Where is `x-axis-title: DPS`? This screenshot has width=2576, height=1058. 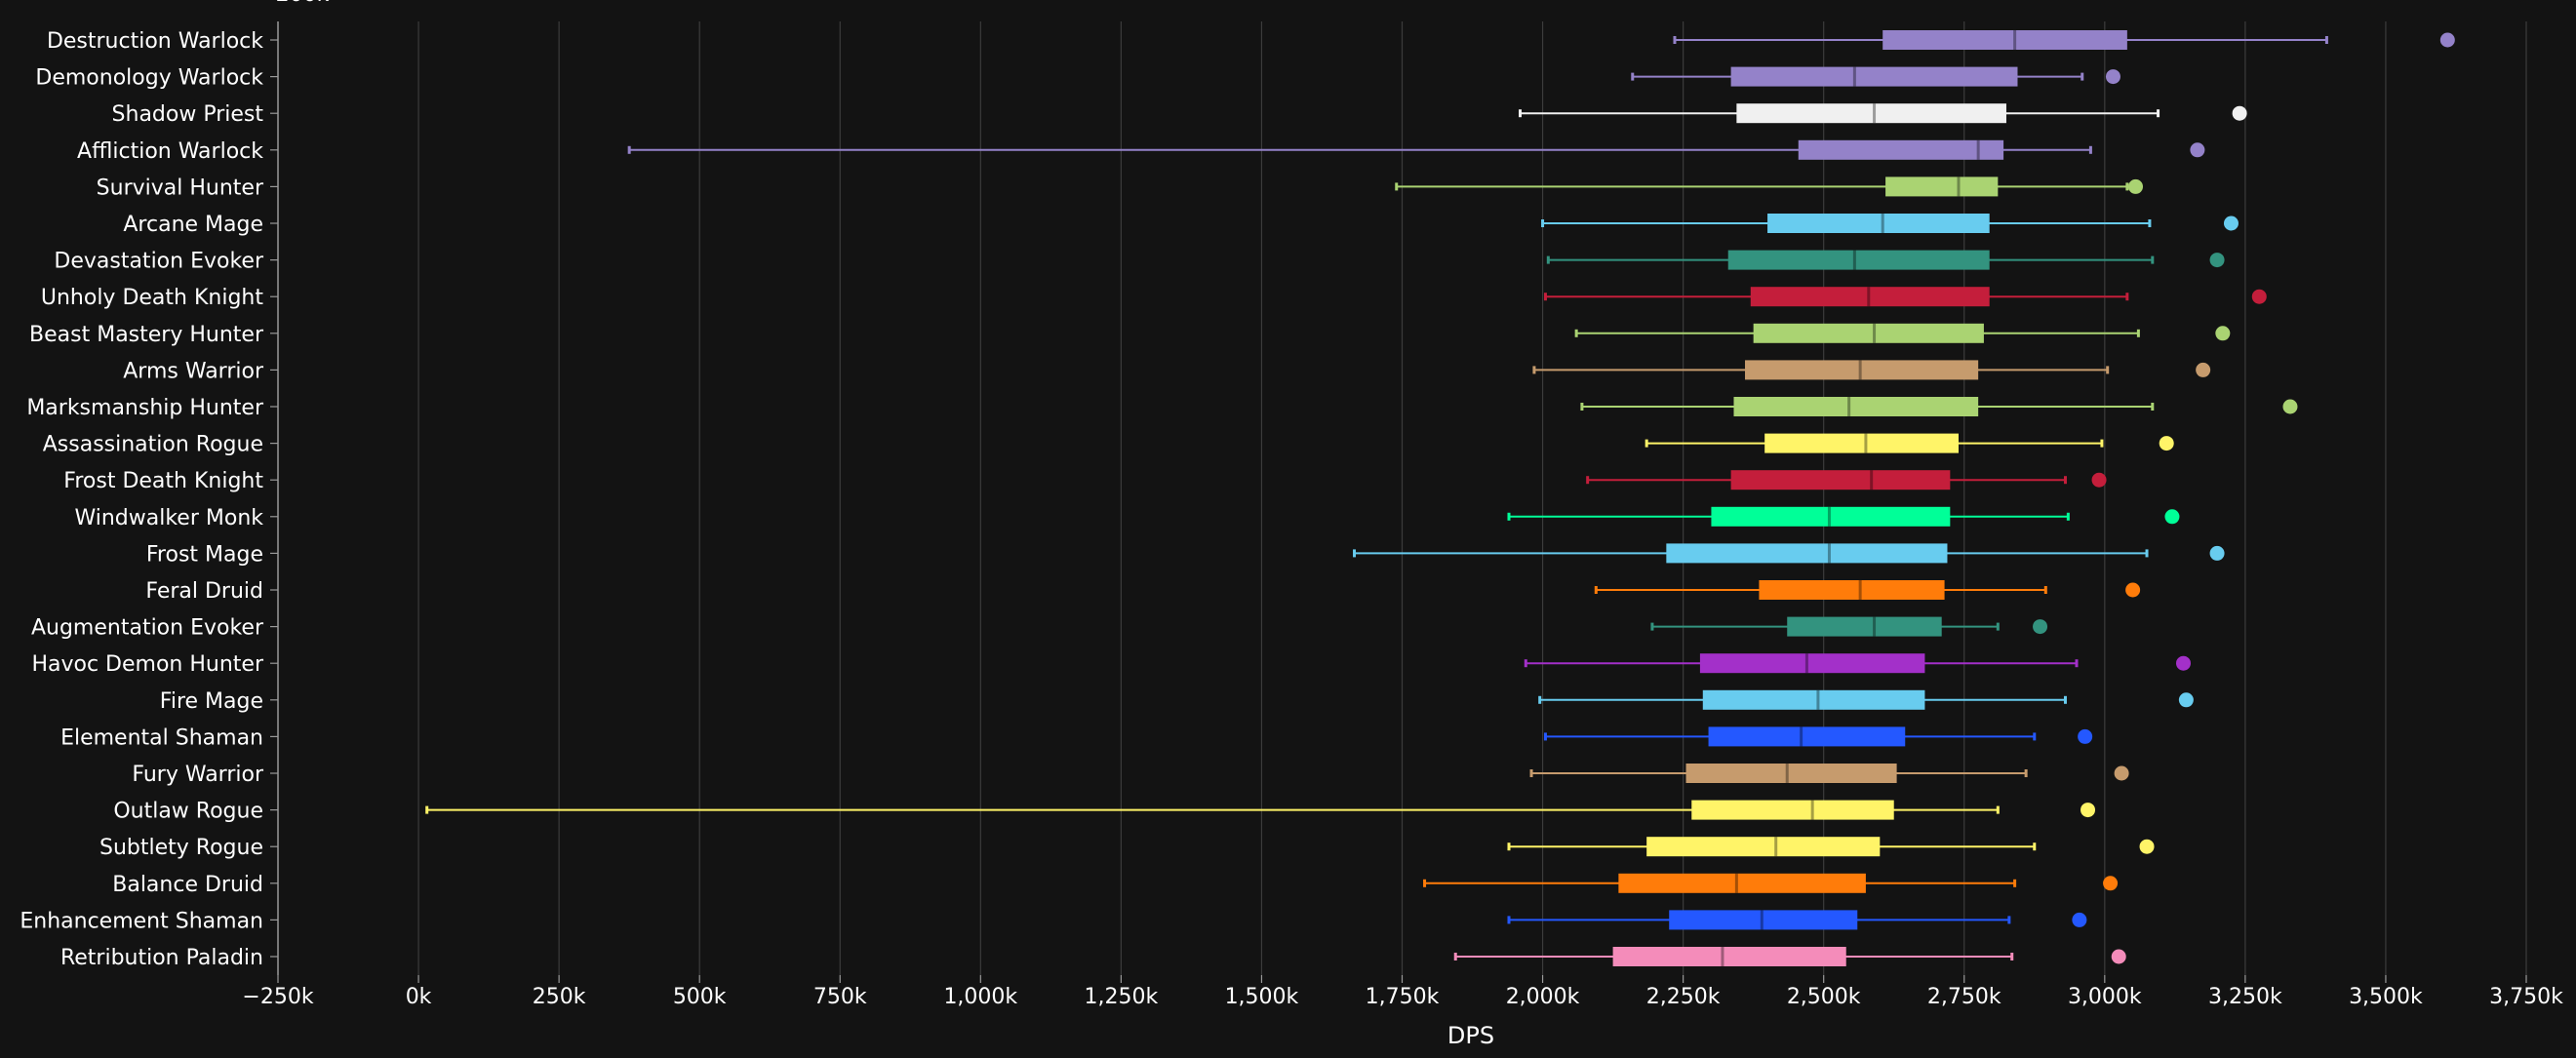 x-axis-title: DPS is located at coordinates (1470, 1035).